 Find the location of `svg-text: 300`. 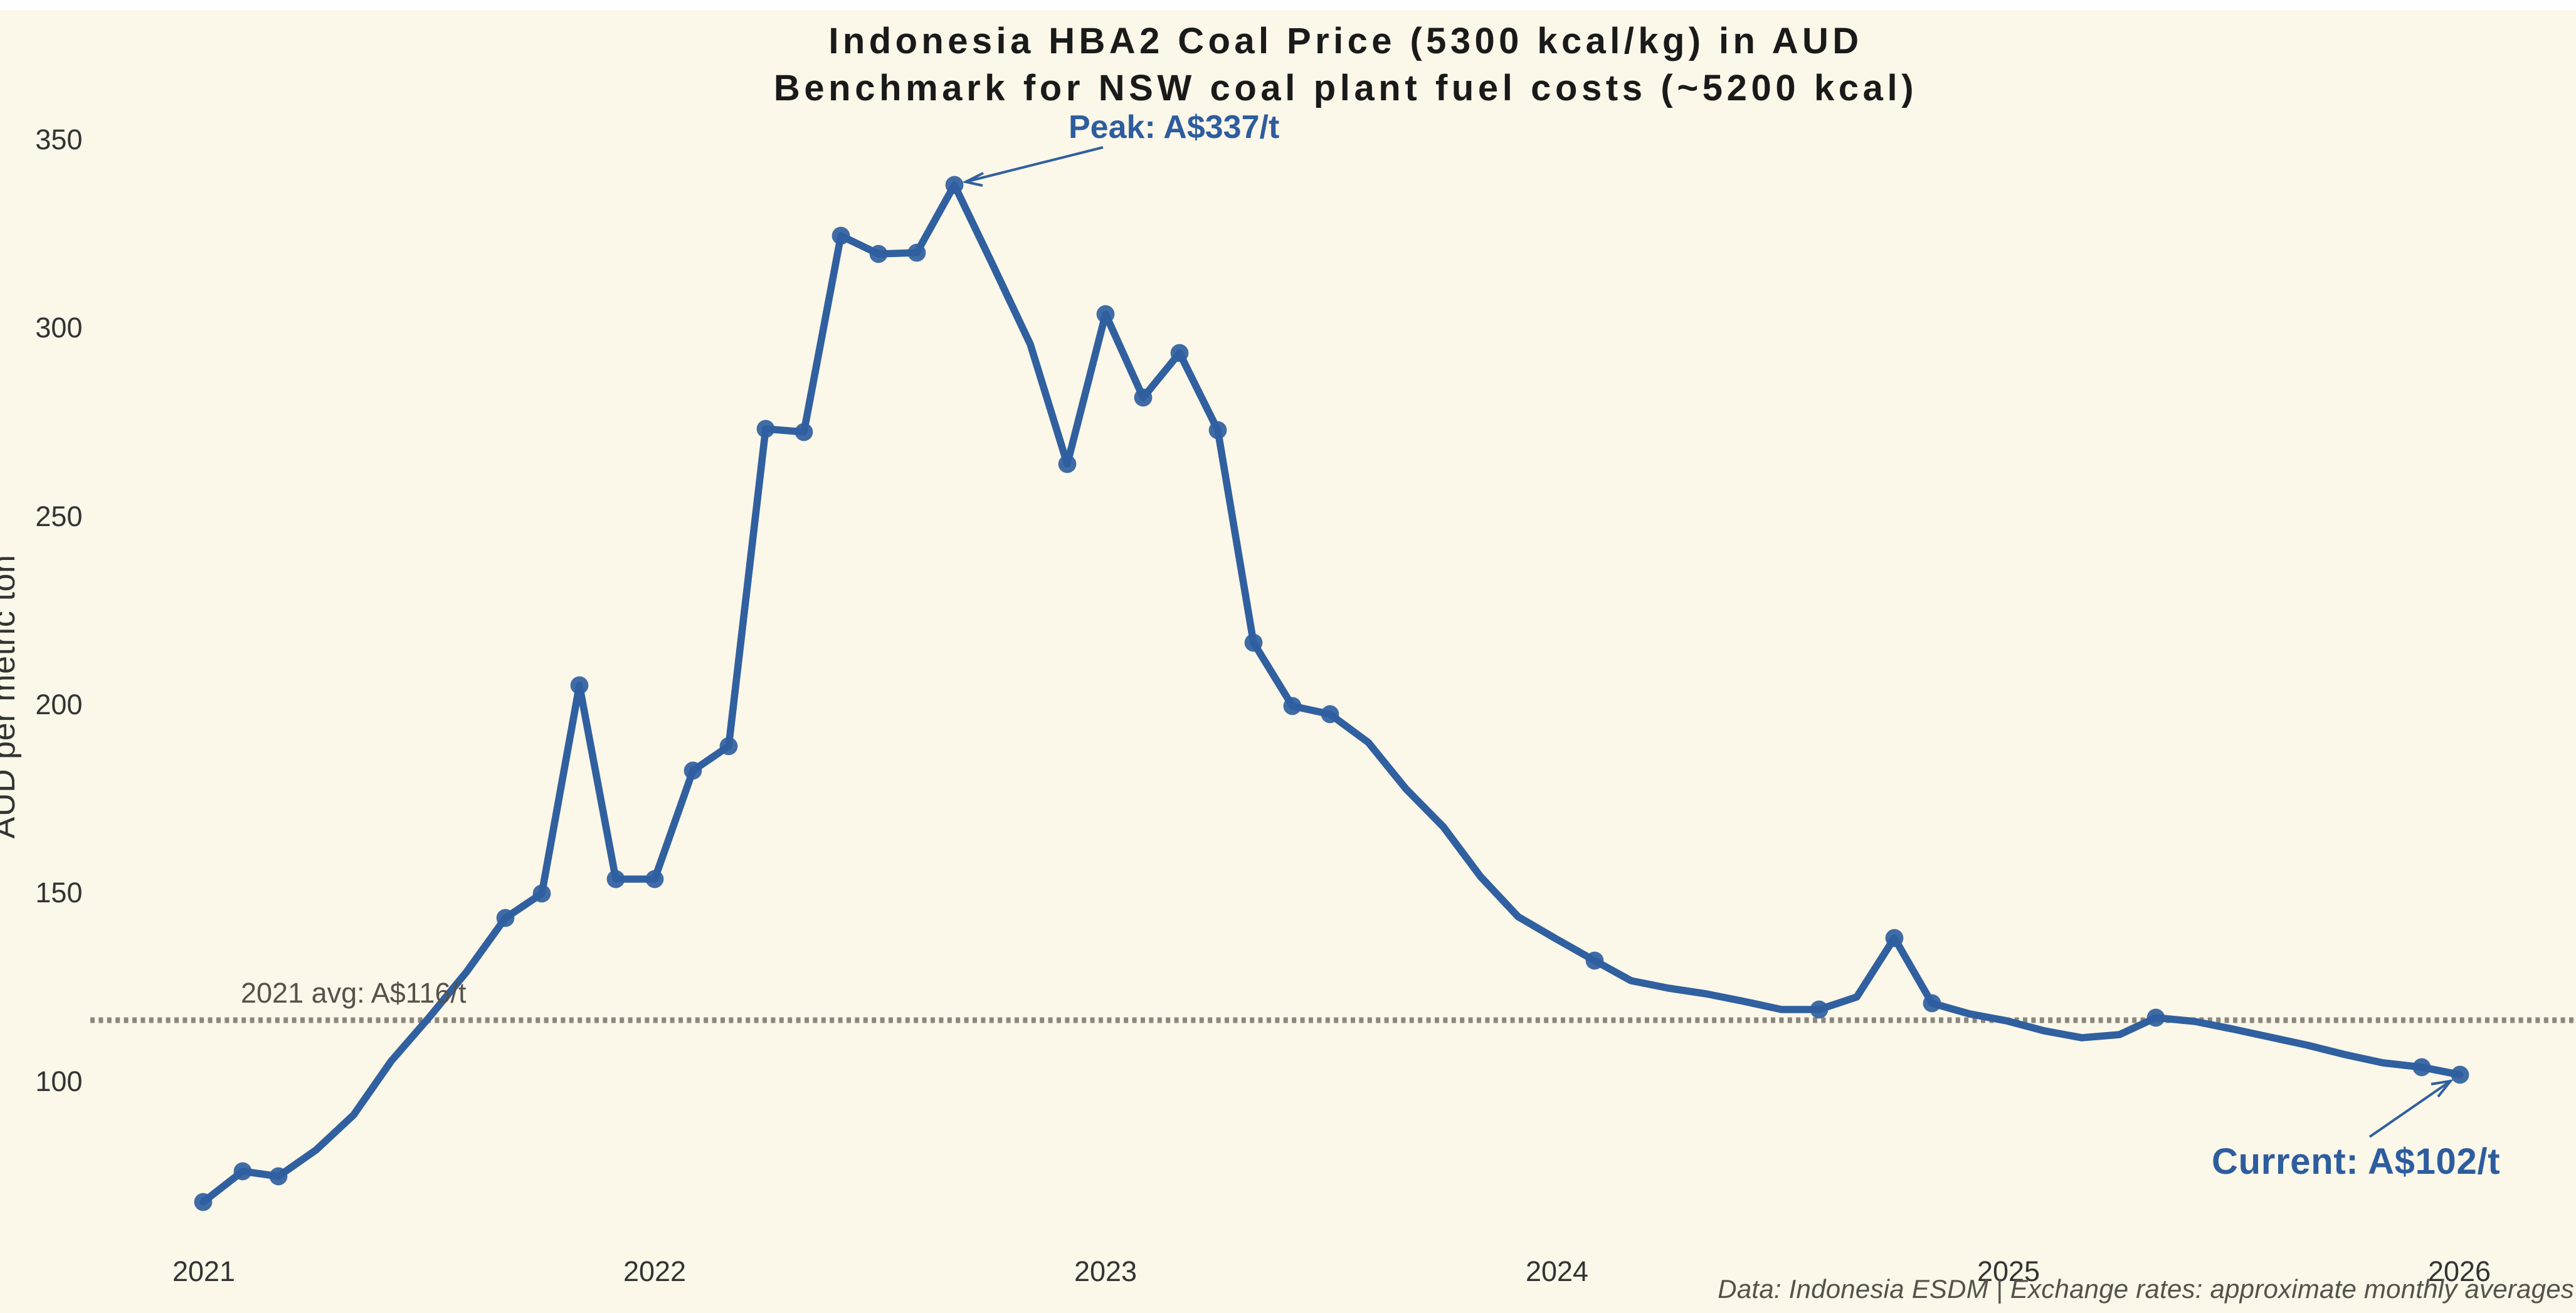

svg-text: 300 is located at coordinates (58, 328).